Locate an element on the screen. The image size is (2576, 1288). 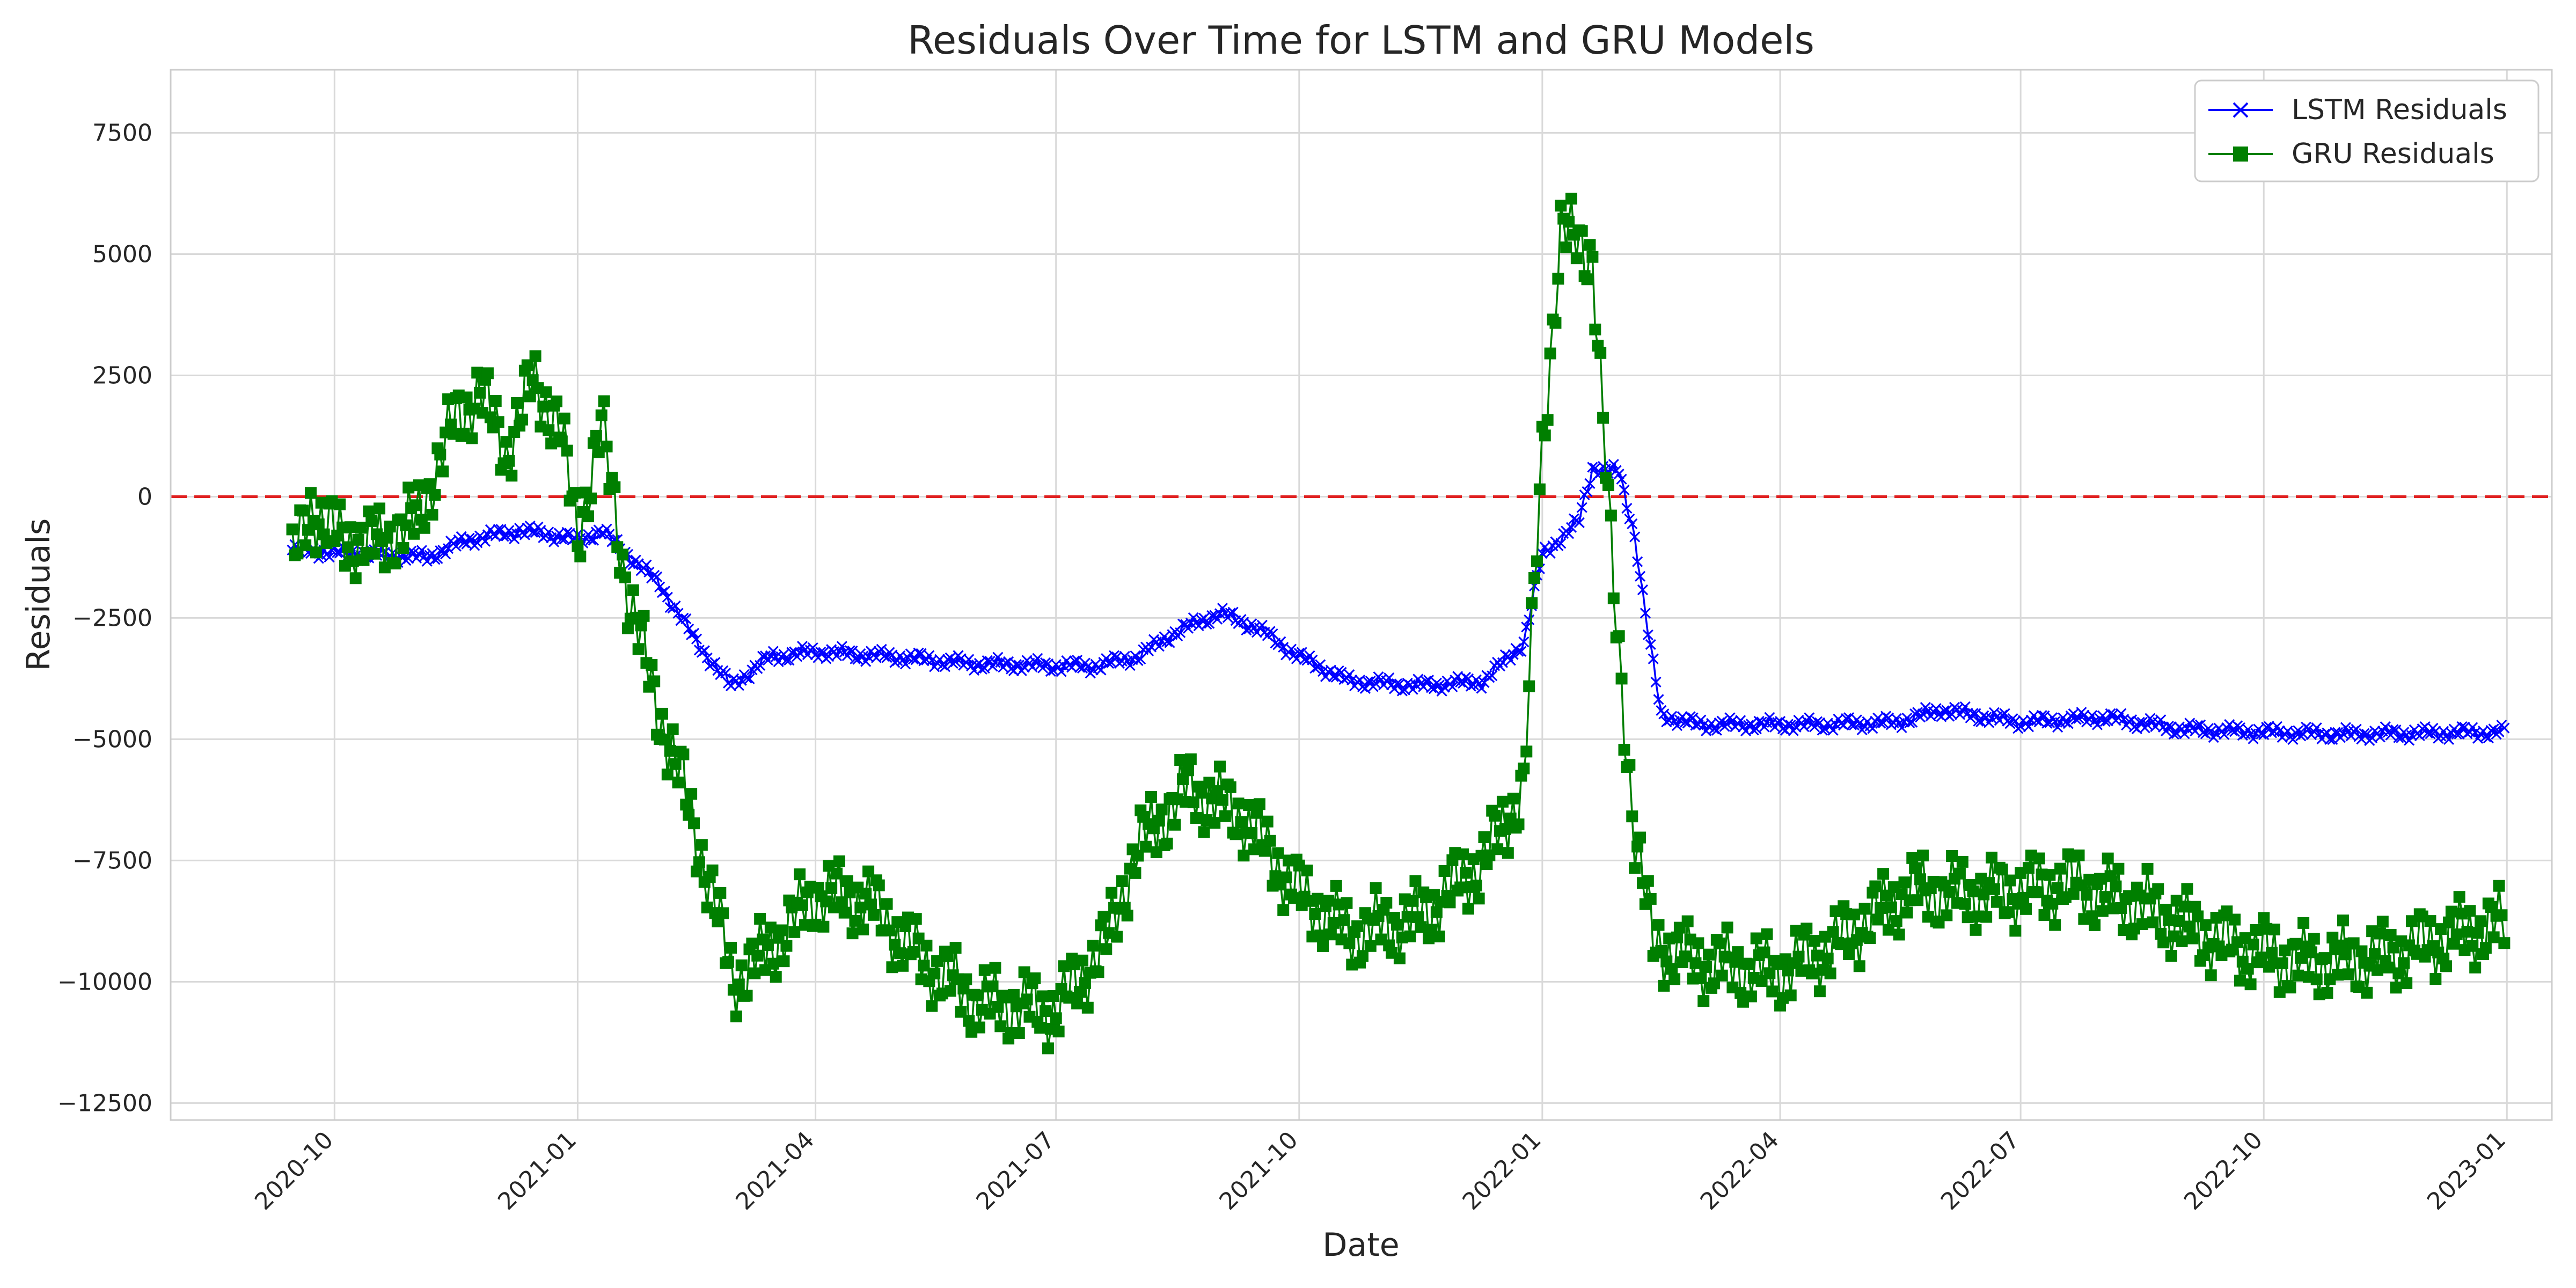
legend-gru-label: GRU Residuals is located at coordinates (2393, 154).